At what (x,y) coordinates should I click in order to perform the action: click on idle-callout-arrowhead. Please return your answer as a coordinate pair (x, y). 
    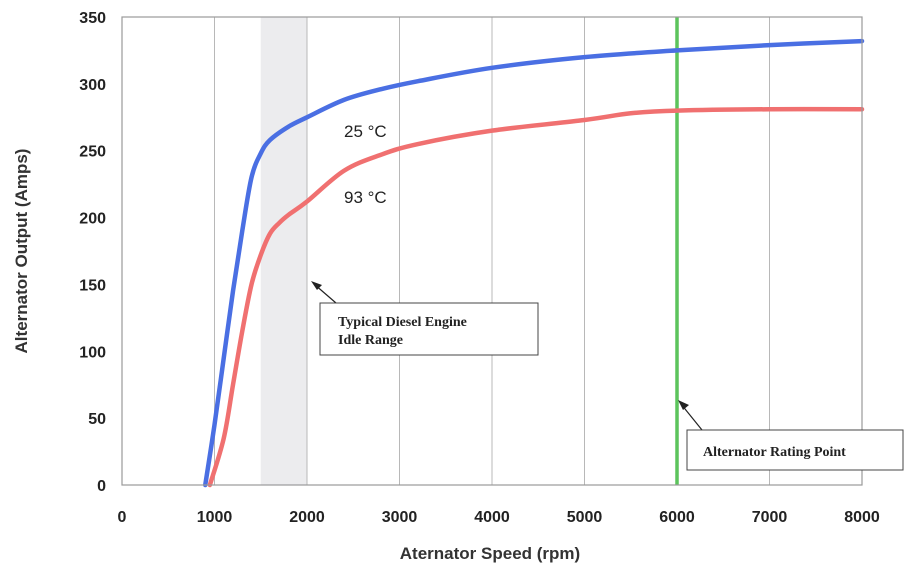
    Looking at the image, I should click on (316, 285).